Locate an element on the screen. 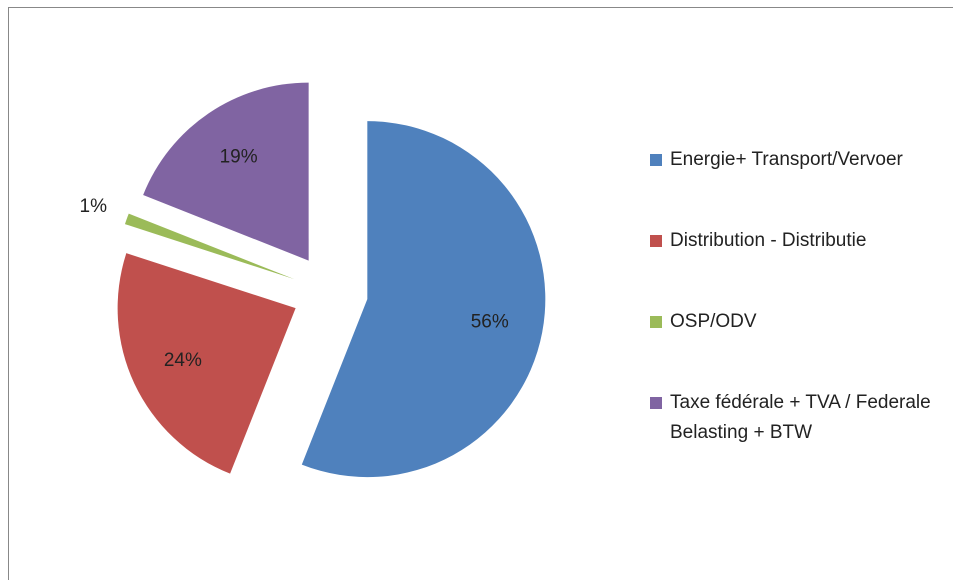 This screenshot has width=953, height=580. legend-item: OSP/ODV is located at coordinates (800, 347).